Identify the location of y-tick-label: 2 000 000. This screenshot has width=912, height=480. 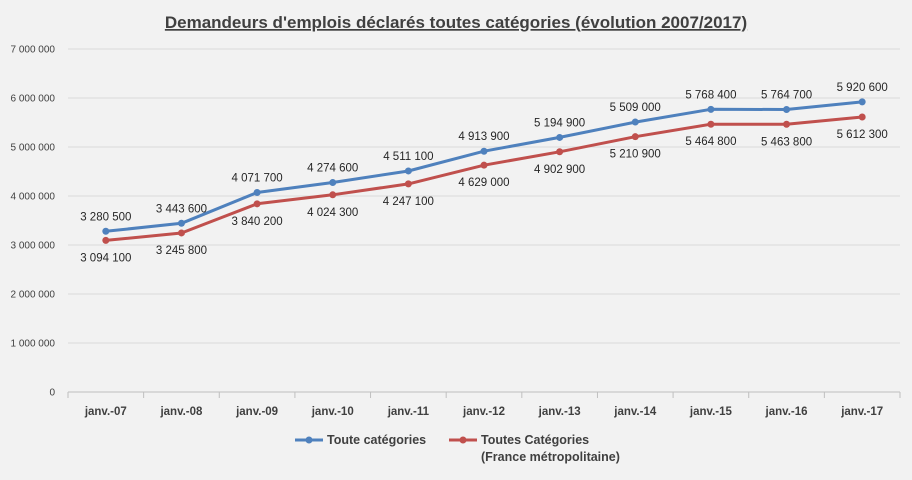
(33, 295).